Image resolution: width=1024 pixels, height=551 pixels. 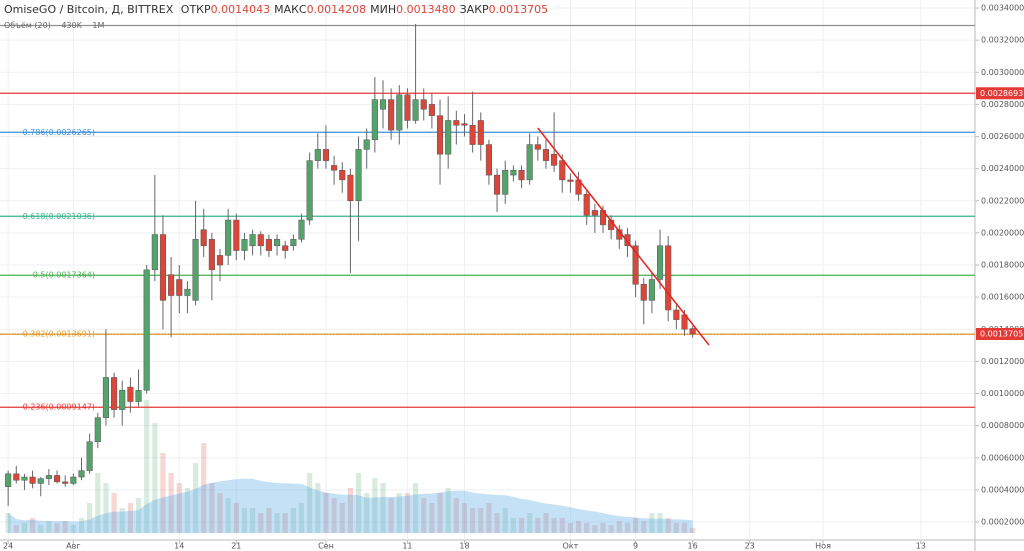 I want to click on y-tick-label: 0.0028000, so click(x=1002, y=104).